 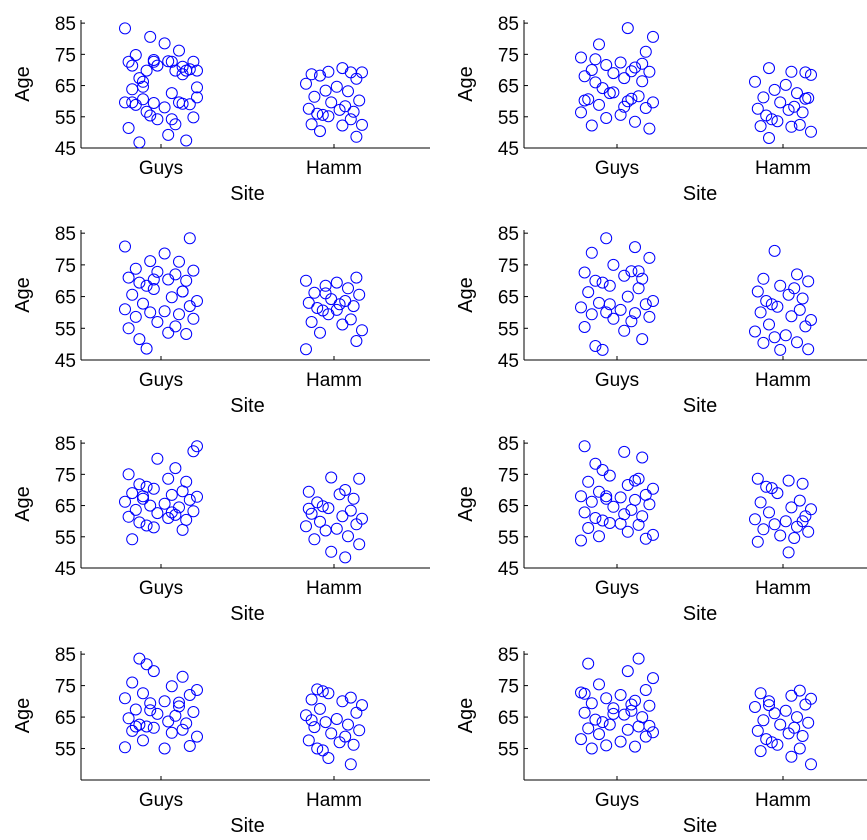 What do you see at coordinates (247, 406) in the screenshot?
I see `x-axis-label: Site` at bounding box center [247, 406].